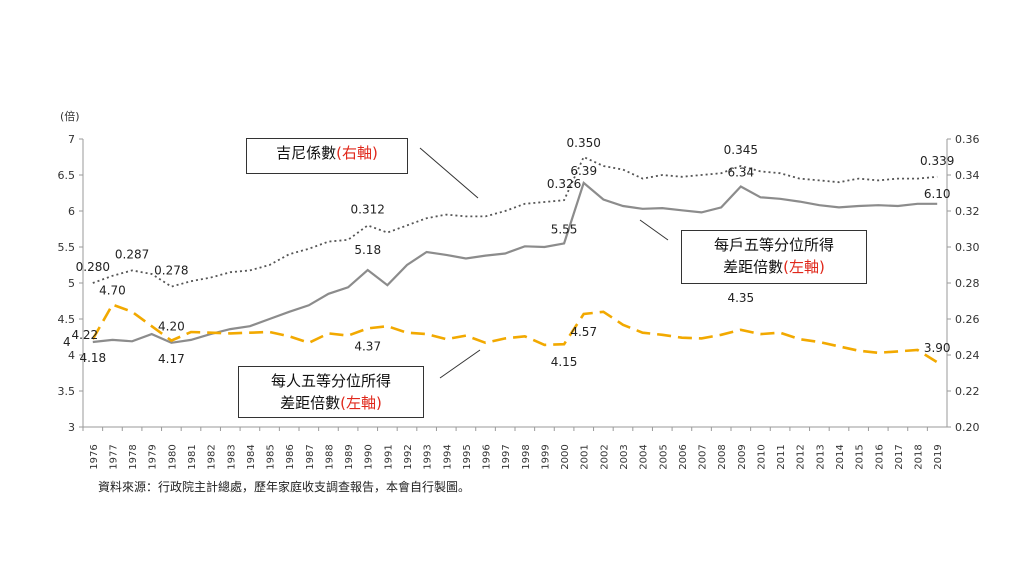  Describe the element at coordinates (879, 456) in the screenshot. I see `x-axis-tick-label: 2016` at that location.